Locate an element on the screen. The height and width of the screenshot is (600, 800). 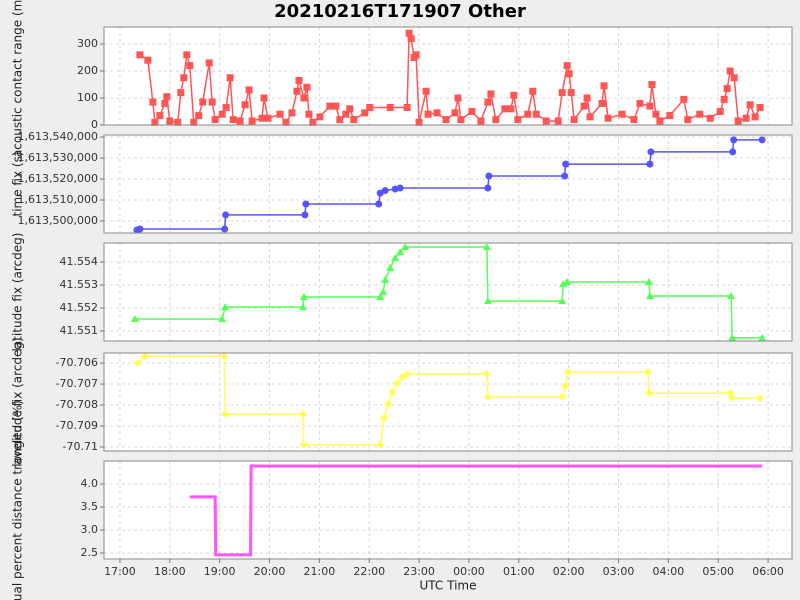
y-axis-label: latitude fix (arcdeg) is located at coordinates (18, 292).